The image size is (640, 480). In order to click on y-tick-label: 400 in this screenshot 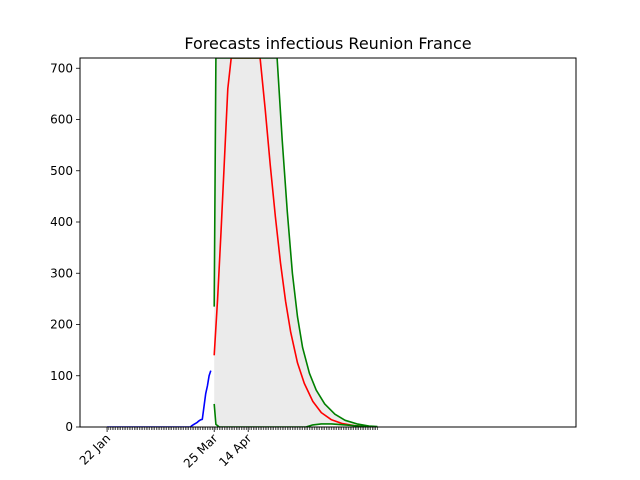, I will do `click(61, 222)`.